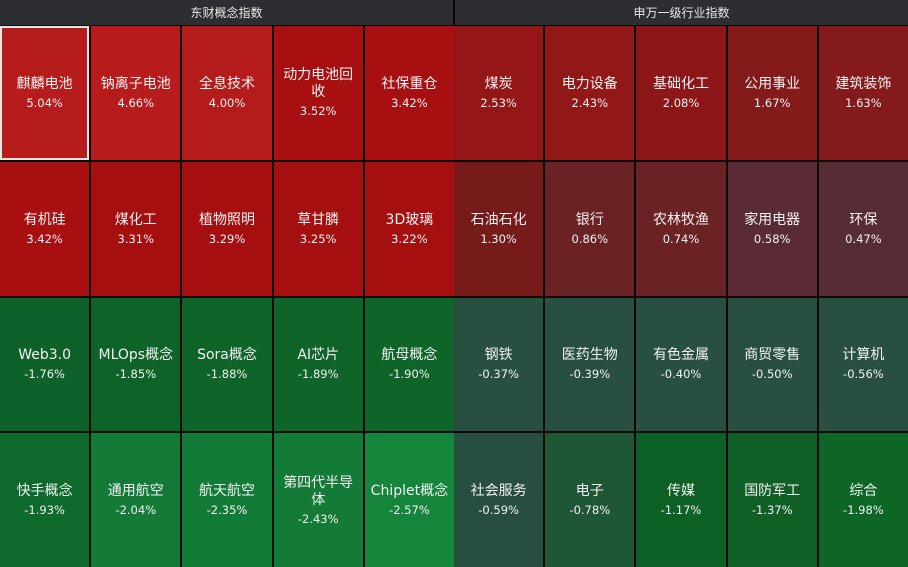  I want to click on heatmap-tile: 综合 -1.98%, so click(863, 500).